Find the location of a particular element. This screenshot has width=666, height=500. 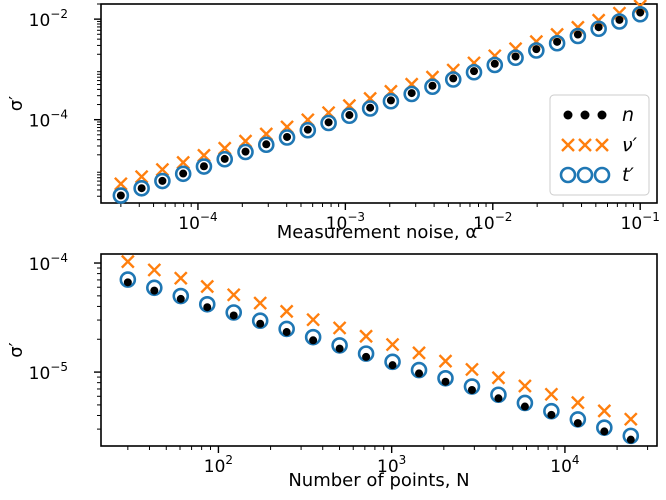

x-tick-label: 10⁻⁴ is located at coordinates (197, 222).